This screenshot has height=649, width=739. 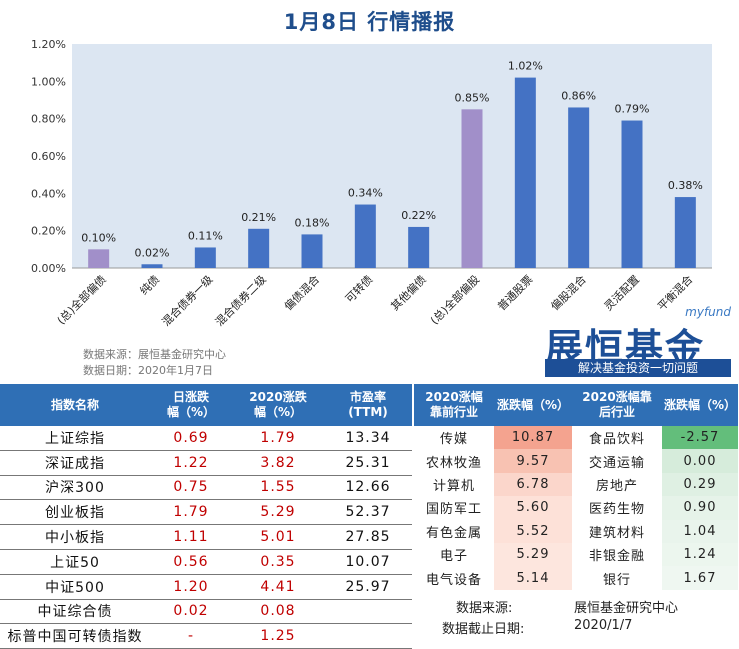 I want to click on chart-date: 数据日期：2020年1月7日, so click(x=148, y=370).